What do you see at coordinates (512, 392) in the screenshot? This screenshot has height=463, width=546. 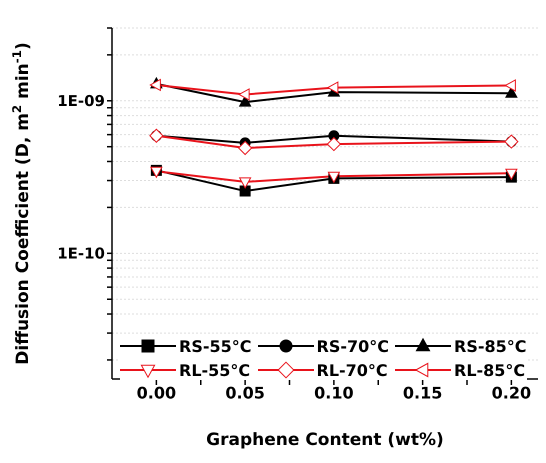 I see `x-tick-label: 0.20` at bounding box center [512, 392].